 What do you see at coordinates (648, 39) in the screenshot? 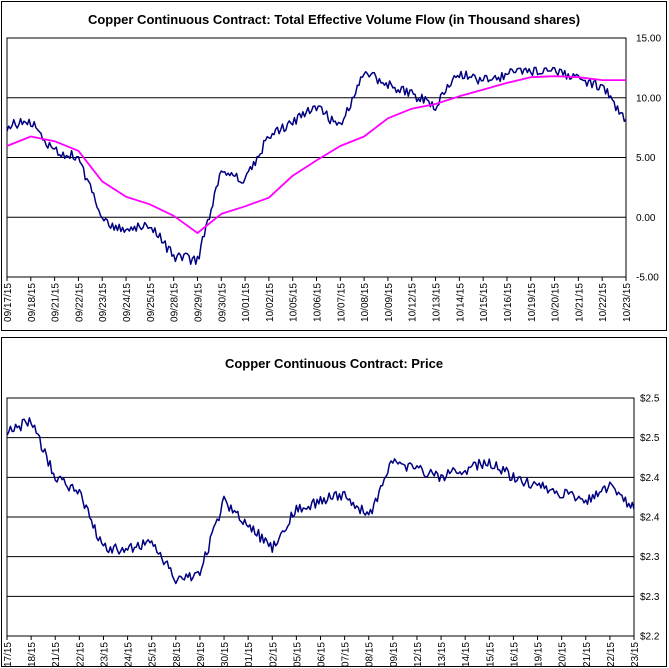
I see `y-tick-label: 15.00` at bounding box center [648, 39].